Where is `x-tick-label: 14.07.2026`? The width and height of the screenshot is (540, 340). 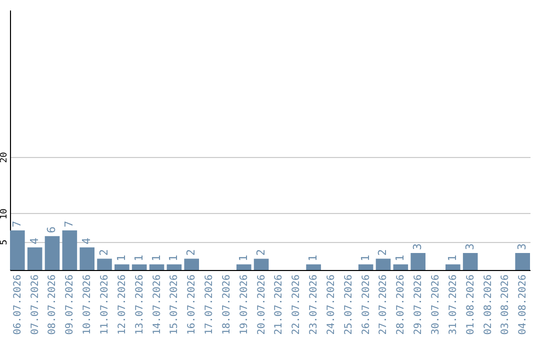
x-tick-label: 14.07.2026 is located at coordinates (157, 304).